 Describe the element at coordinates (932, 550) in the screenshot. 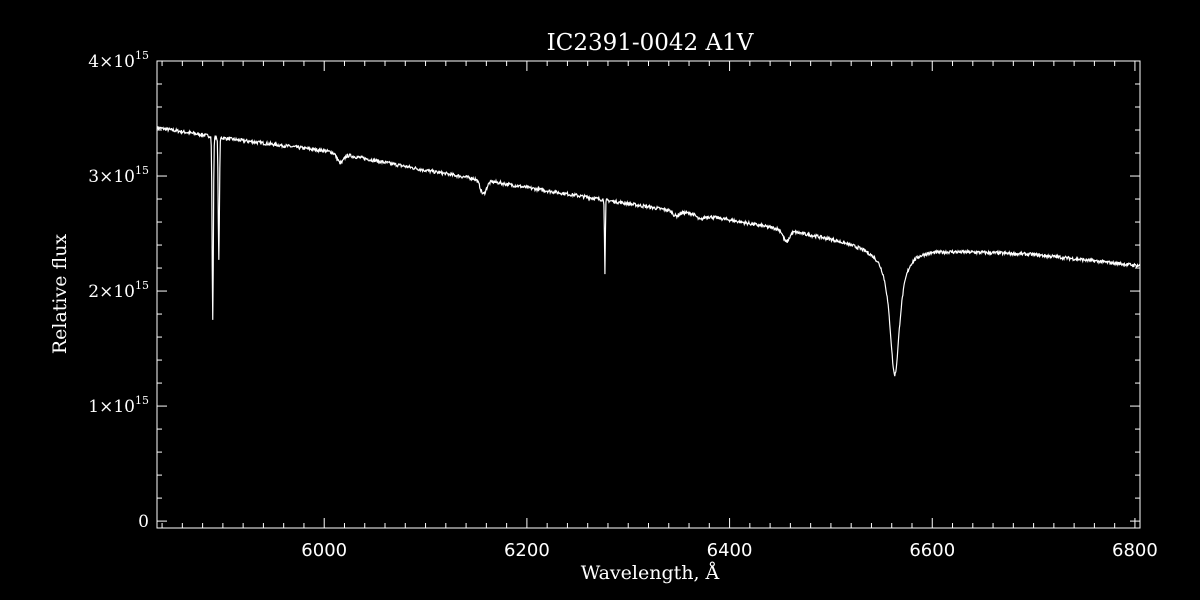

I see `x-tick-label: 6600` at that location.